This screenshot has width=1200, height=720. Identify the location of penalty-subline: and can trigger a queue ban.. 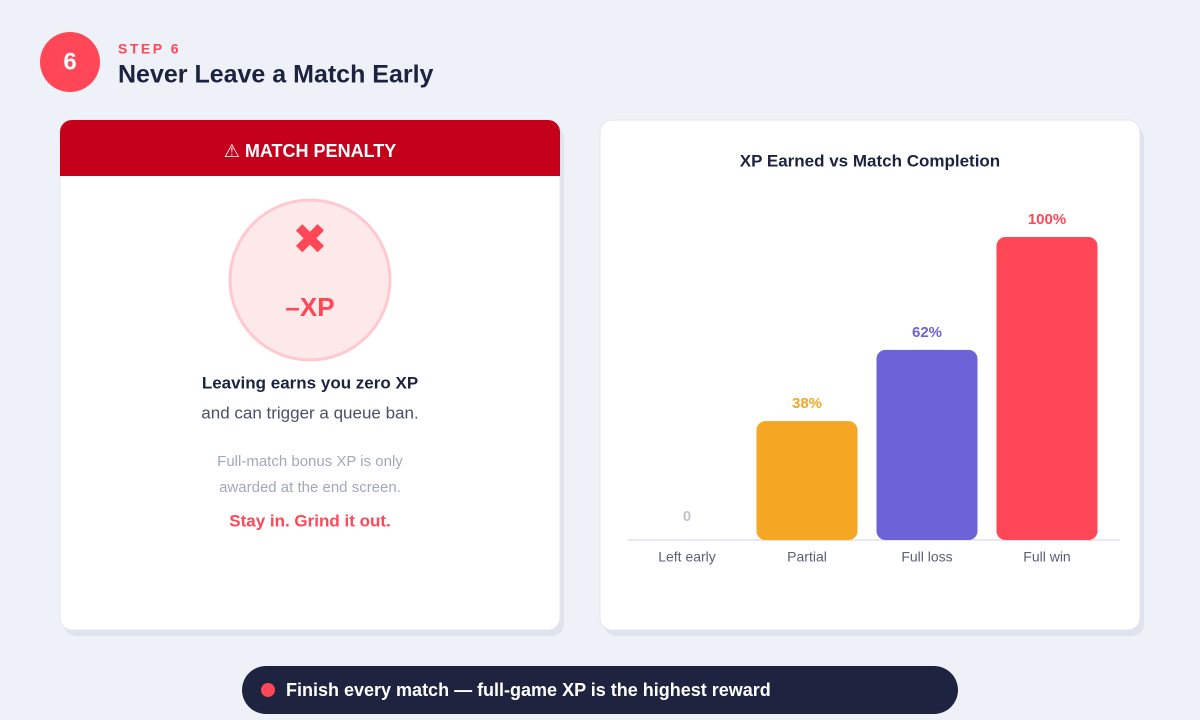
(309, 412).